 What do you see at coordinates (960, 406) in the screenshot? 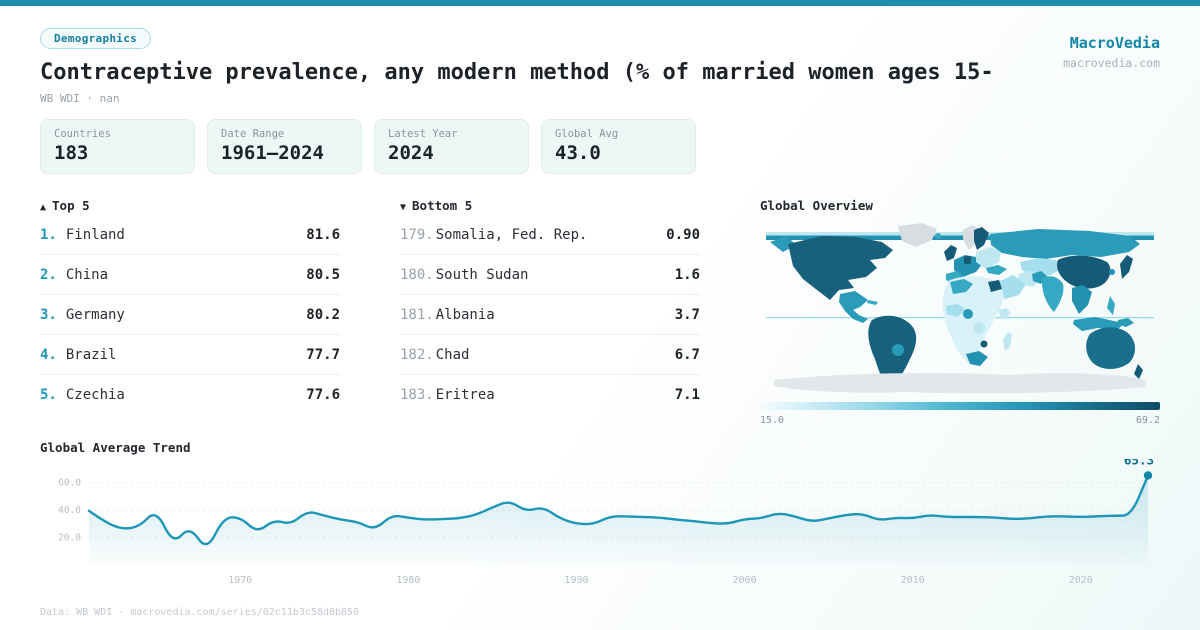
I see `choropleth-colorbar` at bounding box center [960, 406].